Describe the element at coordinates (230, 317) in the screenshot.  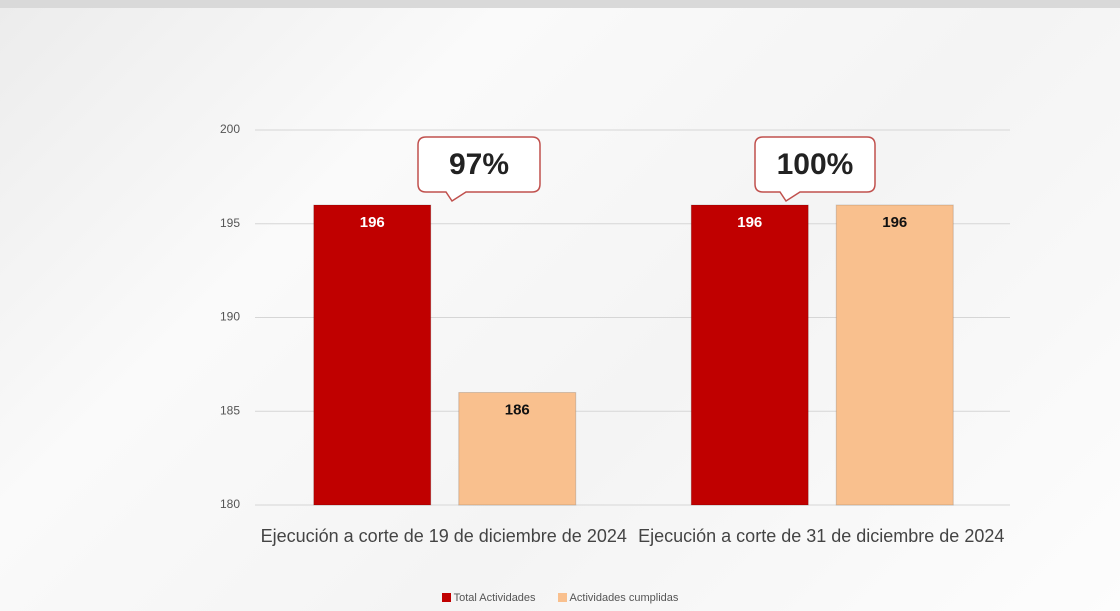
I see `y-tick-label: 190` at that location.